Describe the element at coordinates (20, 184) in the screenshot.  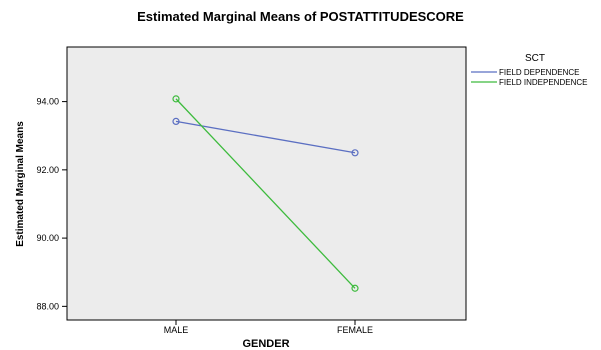
I see `y-axis-title: Estimated Marginal Means` at that location.